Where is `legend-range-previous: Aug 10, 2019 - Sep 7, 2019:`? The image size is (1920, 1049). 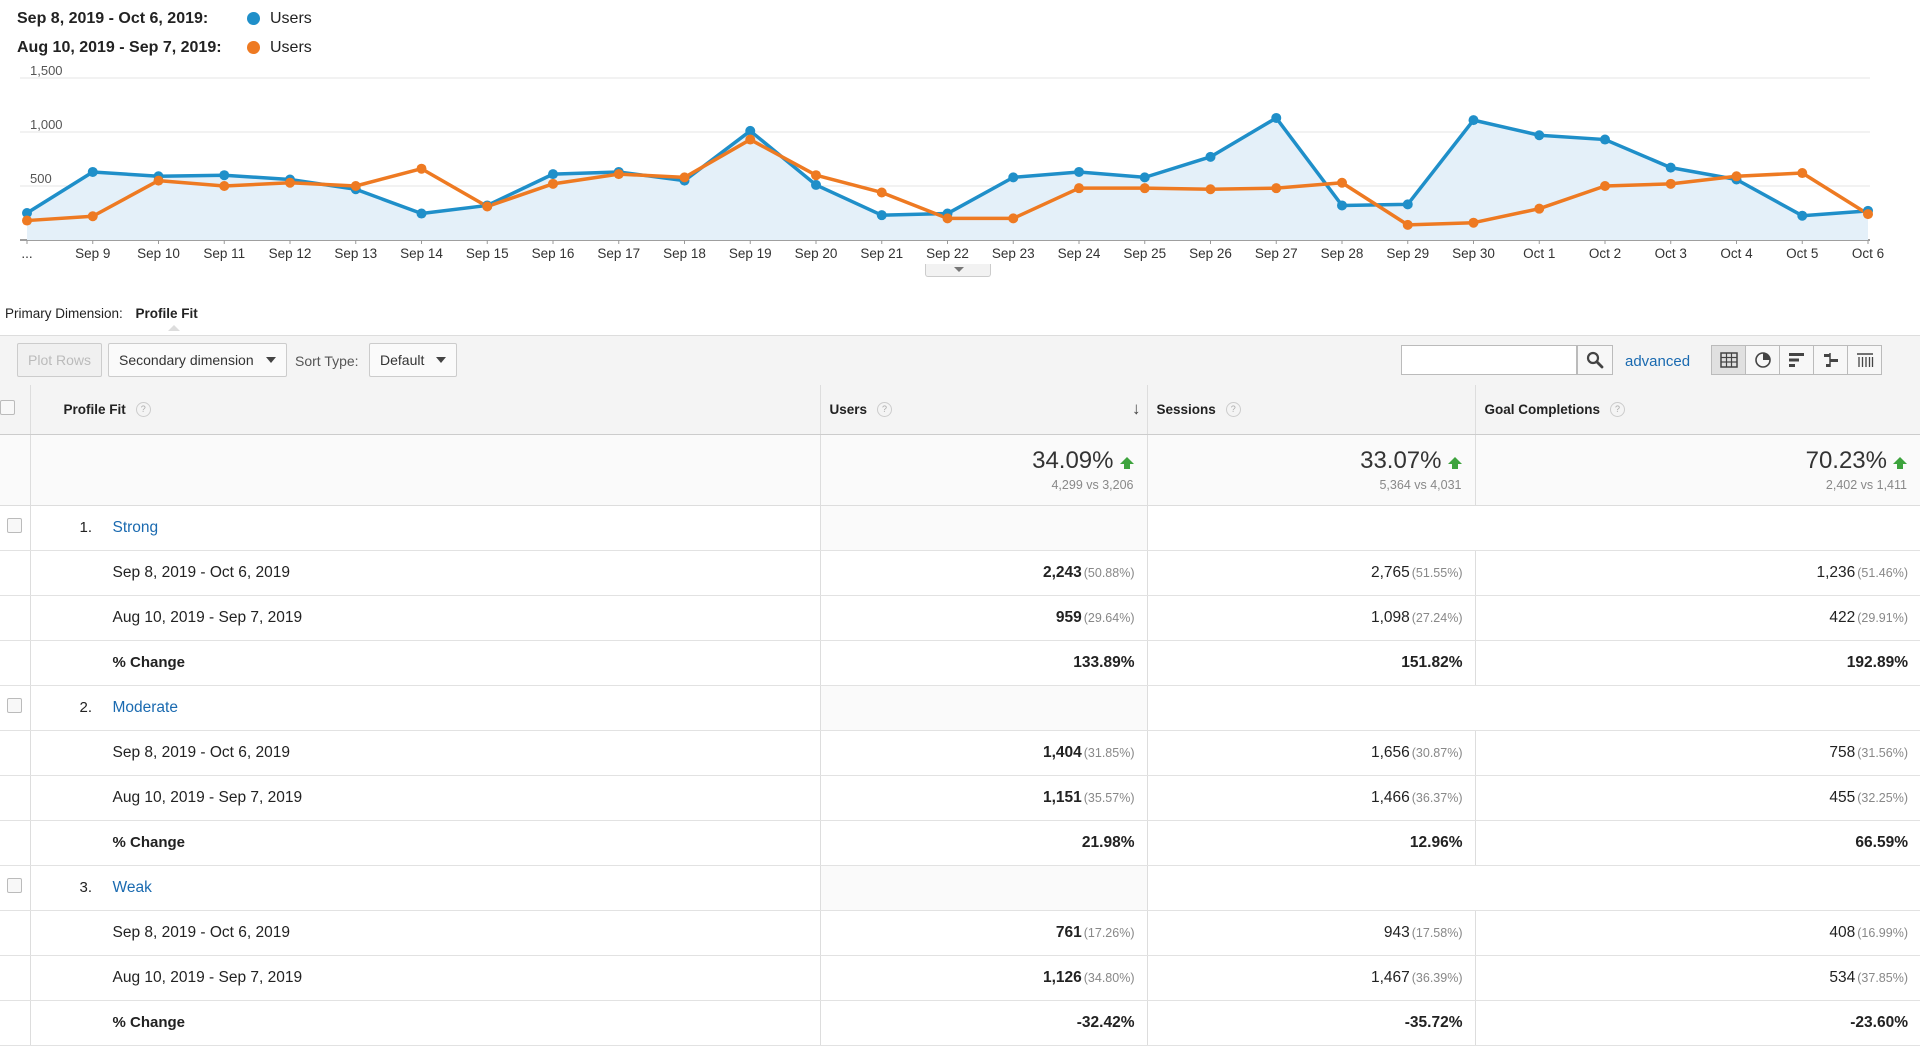 legend-range-previous: Aug 10, 2019 - Sep 7, 2019: is located at coordinates (119, 47).